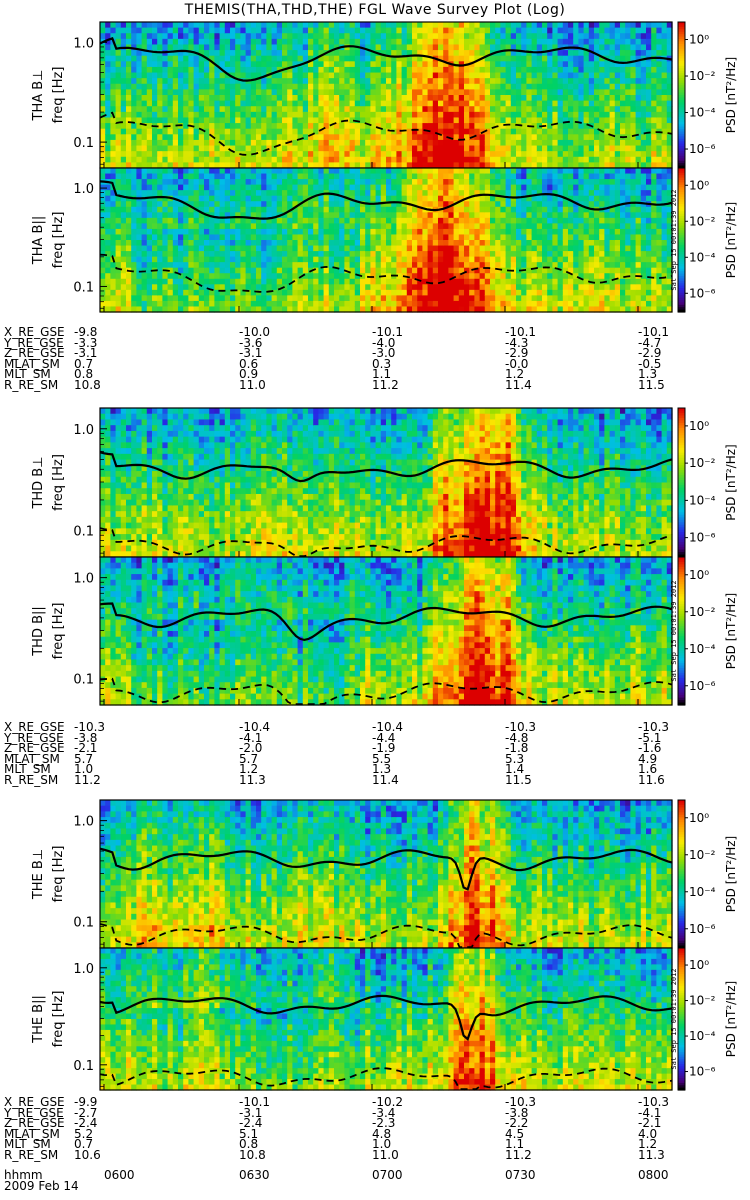 This screenshot has width=750, height=1200. What do you see at coordinates (681, 24) in the screenshot?
I see `colorbar-step` at bounding box center [681, 24].